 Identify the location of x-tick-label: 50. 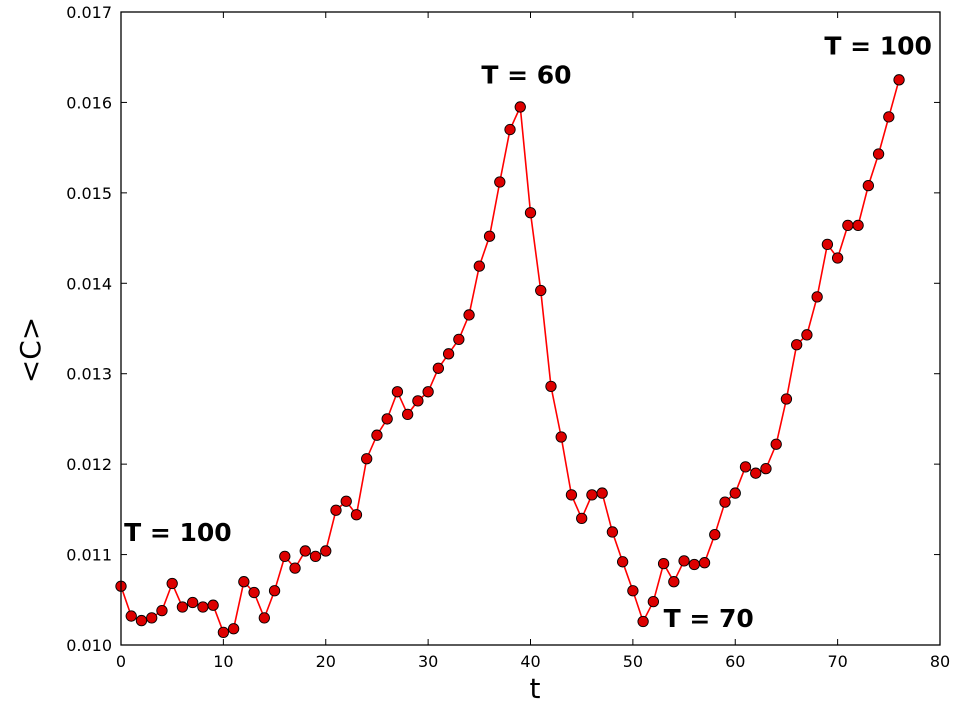
(633, 661).